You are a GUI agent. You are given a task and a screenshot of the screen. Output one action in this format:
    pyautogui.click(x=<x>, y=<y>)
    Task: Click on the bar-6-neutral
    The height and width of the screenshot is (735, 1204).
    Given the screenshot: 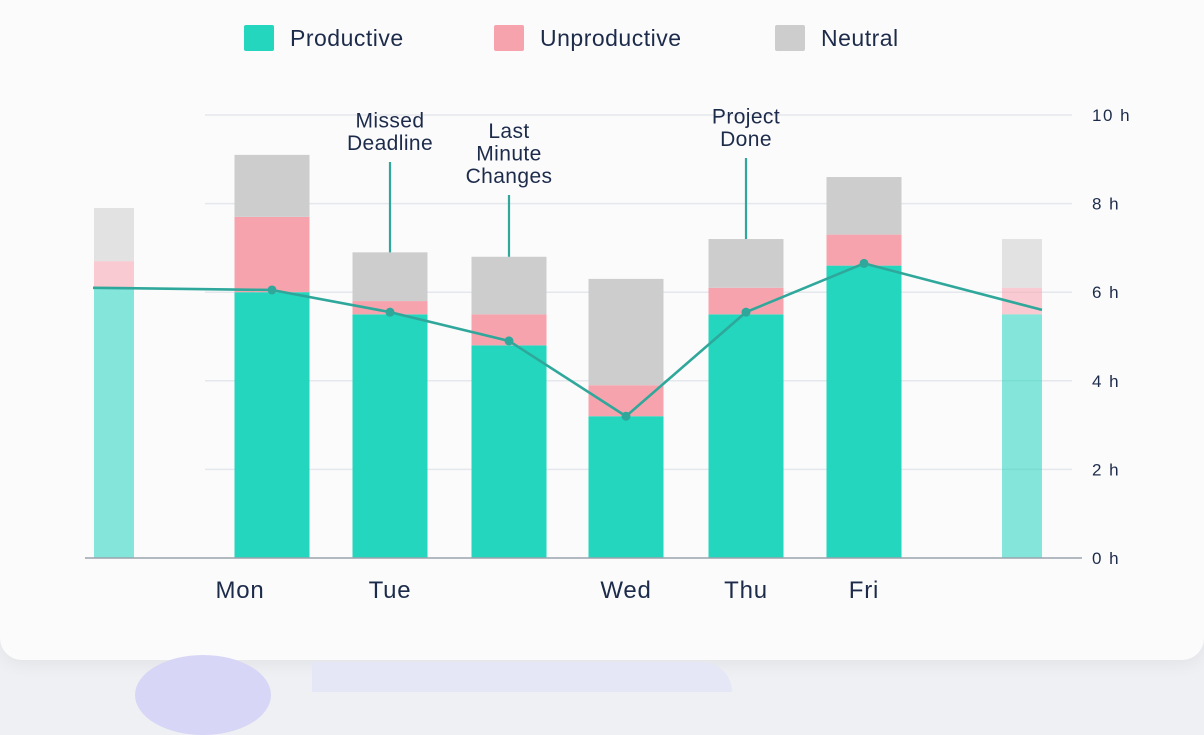 What is the action you would take?
    pyautogui.click(x=864, y=206)
    